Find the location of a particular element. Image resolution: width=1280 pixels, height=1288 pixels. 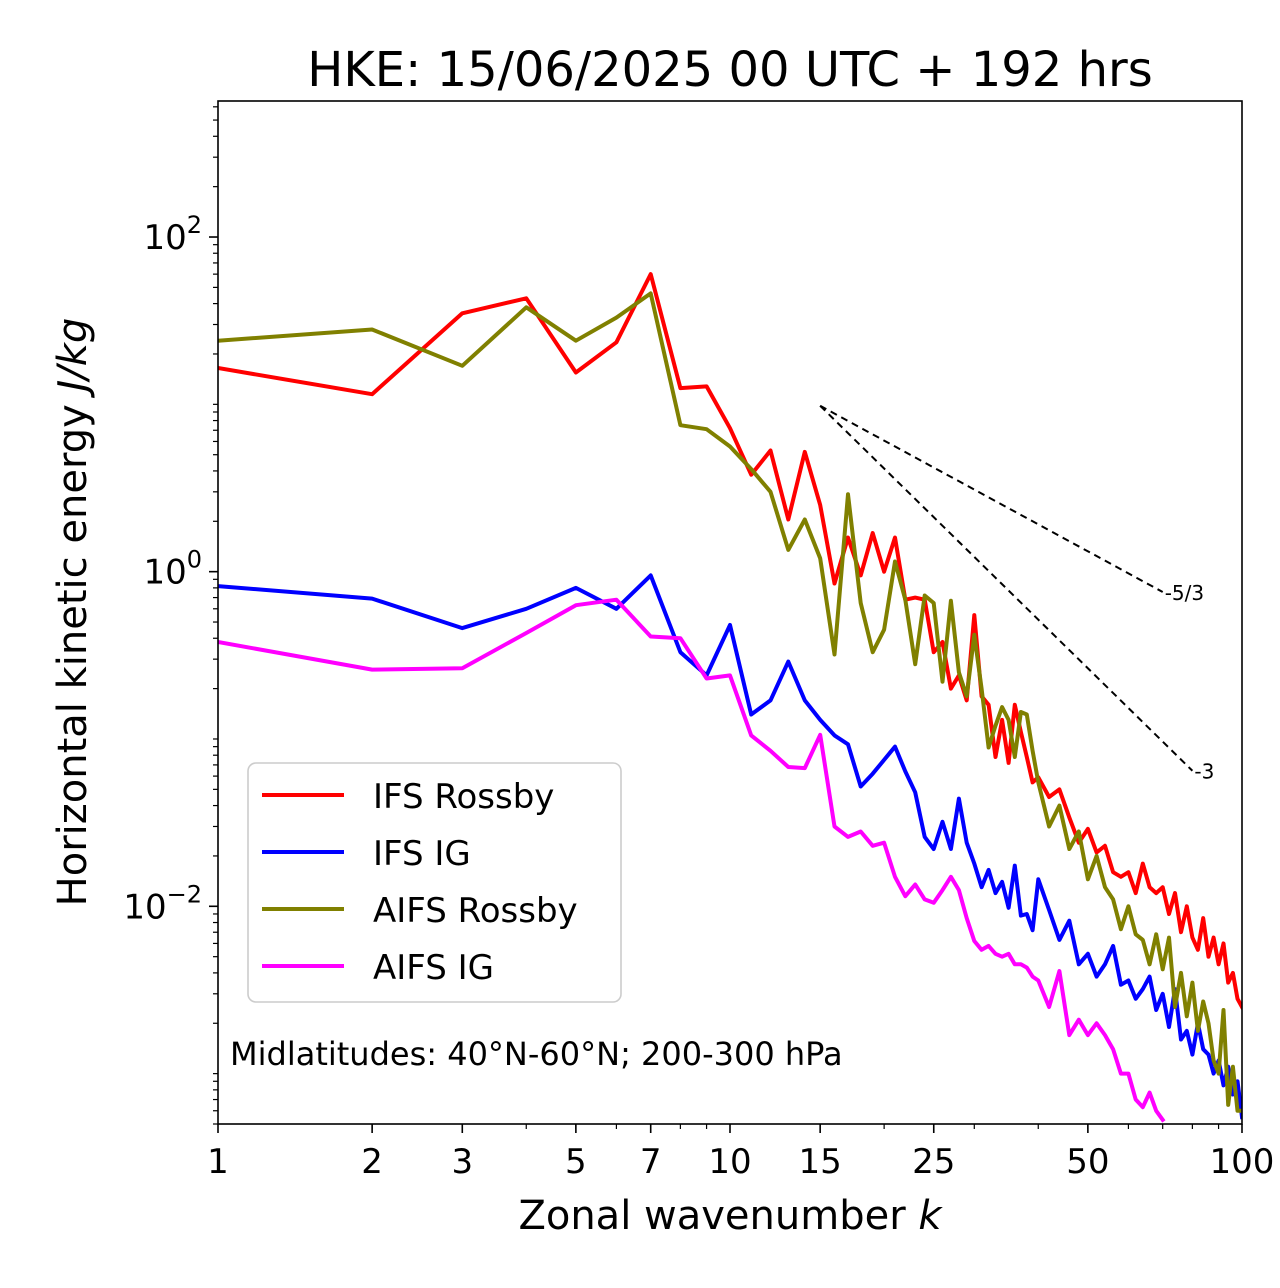

x-tick-label: 5 is located at coordinates (576, 1162).